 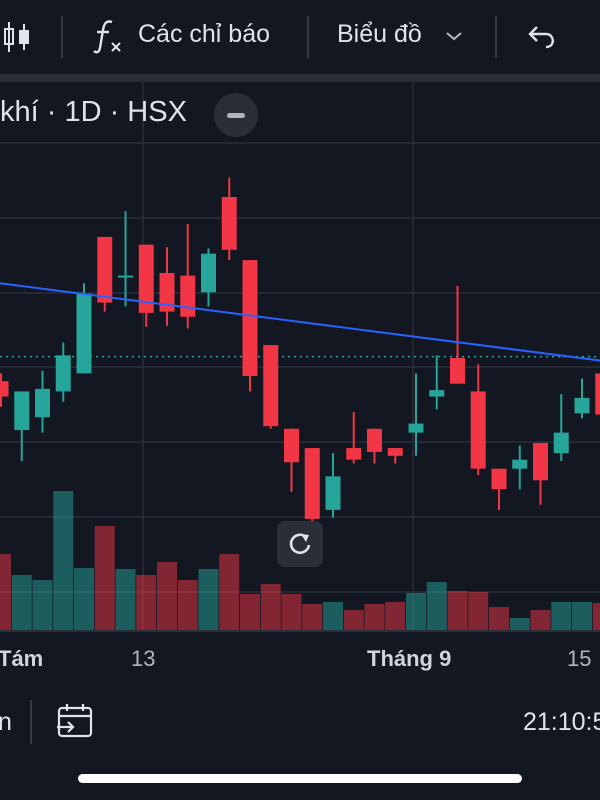 What do you see at coordinates (542, 37) in the screenshot?
I see `undo-icon` at bounding box center [542, 37].